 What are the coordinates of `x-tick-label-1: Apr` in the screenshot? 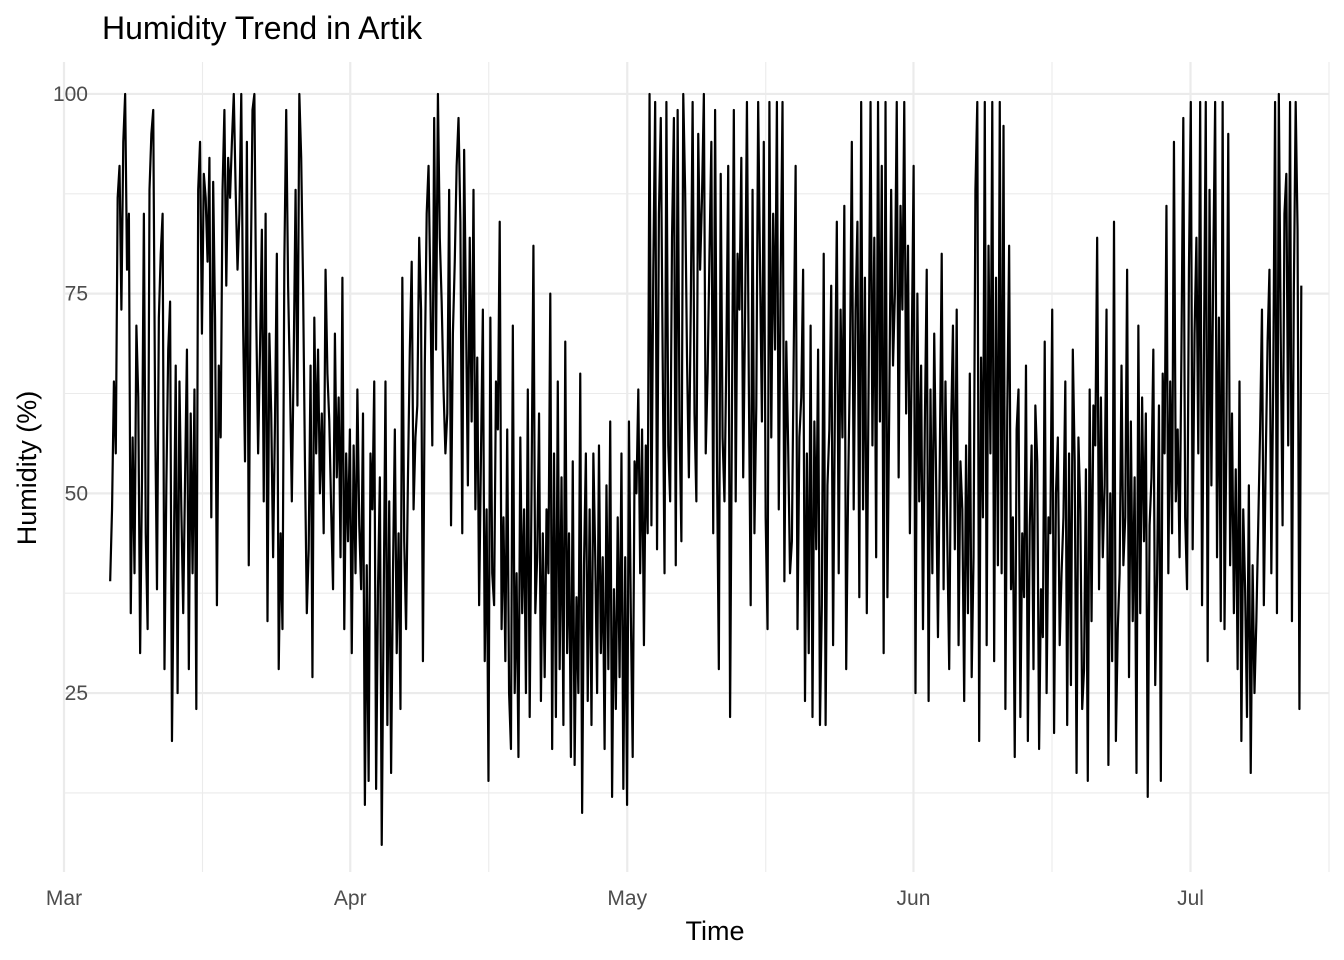 It's located at (350, 898).